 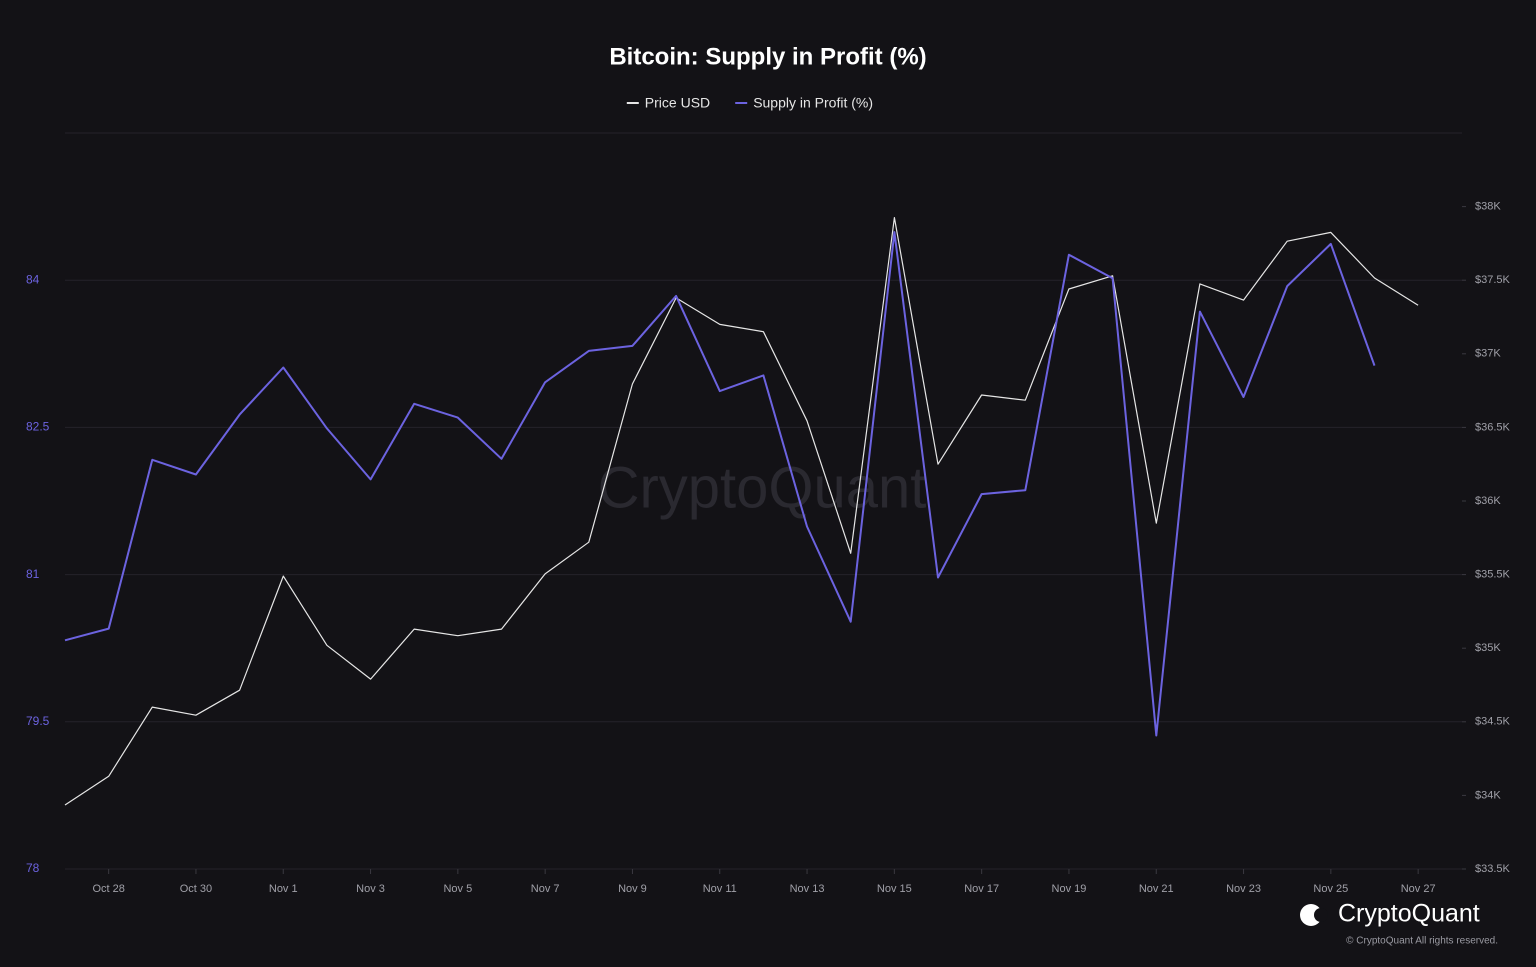 I want to click on x-tick-label: Oct 30, so click(x=196, y=889).